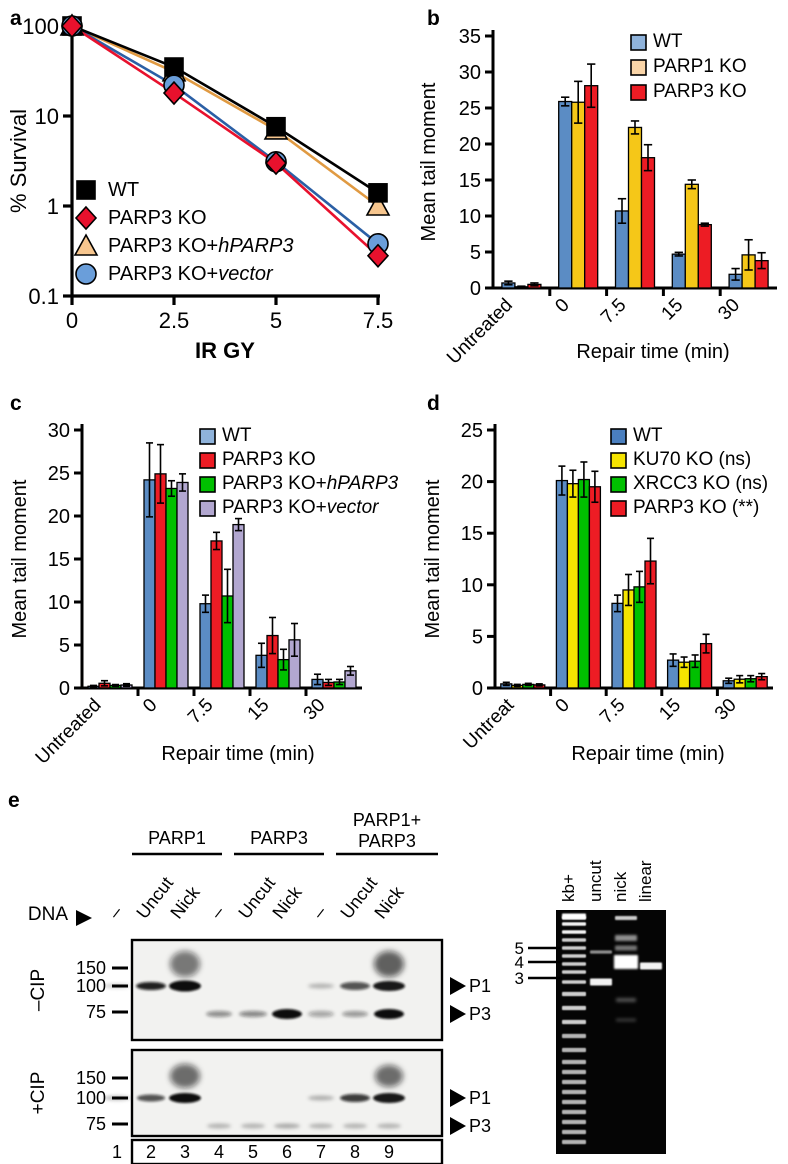 The width and height of the screenshot is (788, 1164). I want to click on svg-d-legend-label: KU70 KO (ns), so click(692, 459).